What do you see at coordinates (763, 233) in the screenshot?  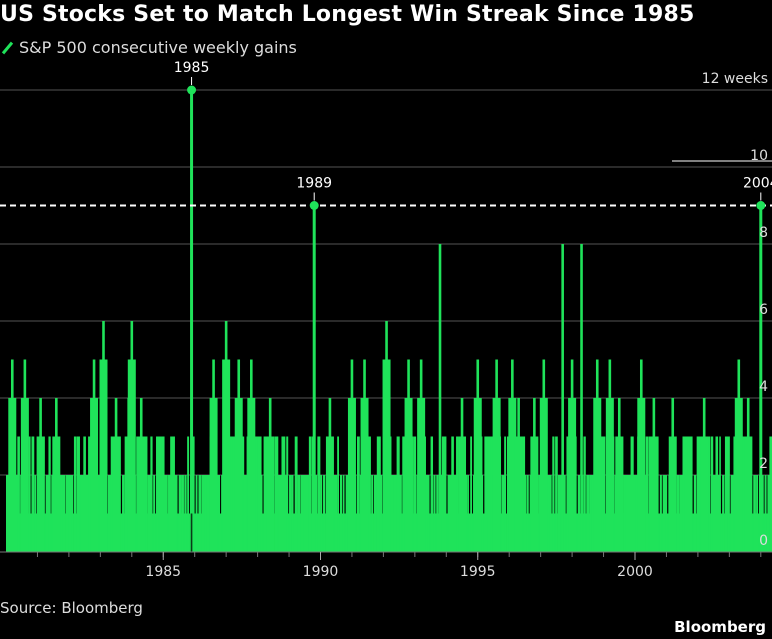 I see `y-tick-label: 8` at bounding box center [763, 233].